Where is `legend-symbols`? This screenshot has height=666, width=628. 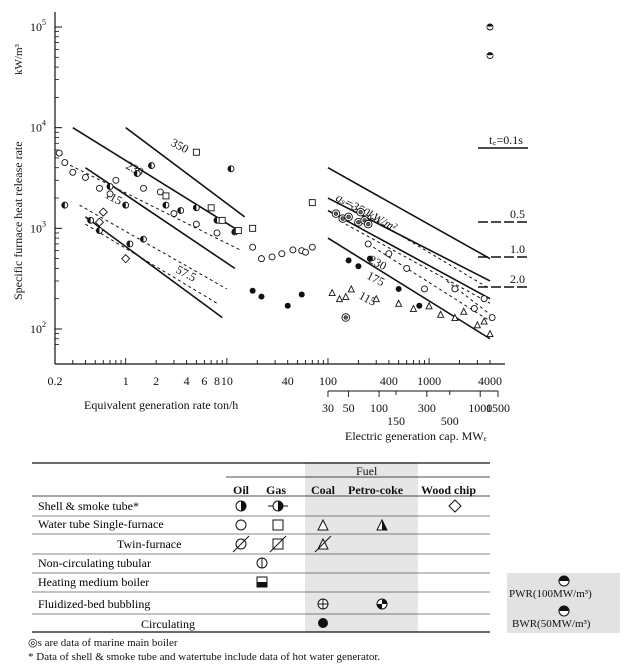
legend-symbols is located at coordinates (401, 563).